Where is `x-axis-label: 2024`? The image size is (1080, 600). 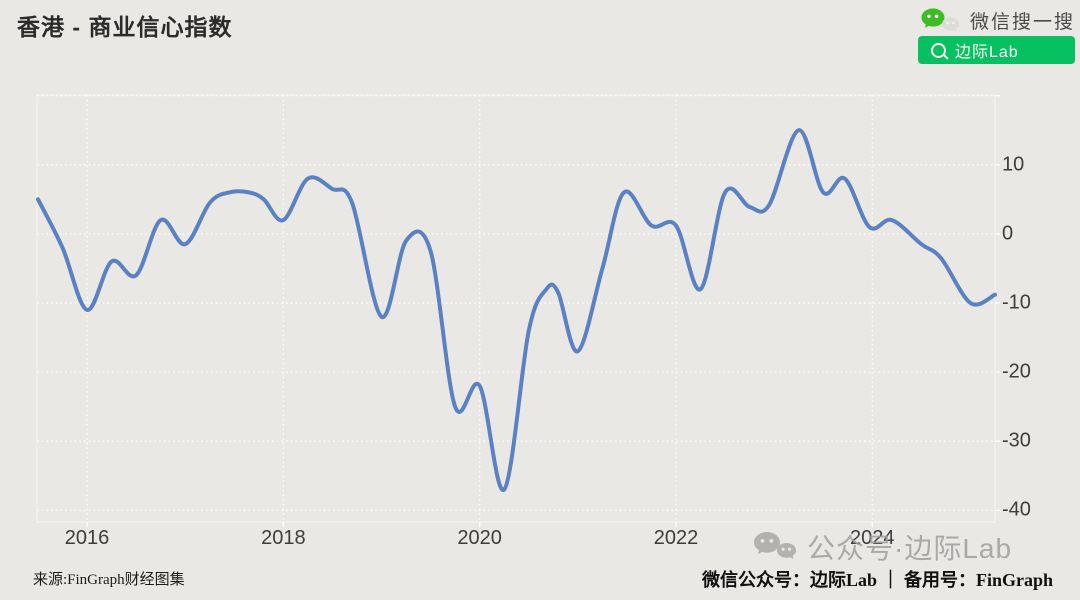
x-axis-label: 2024 is located at coordinates (872, 538).